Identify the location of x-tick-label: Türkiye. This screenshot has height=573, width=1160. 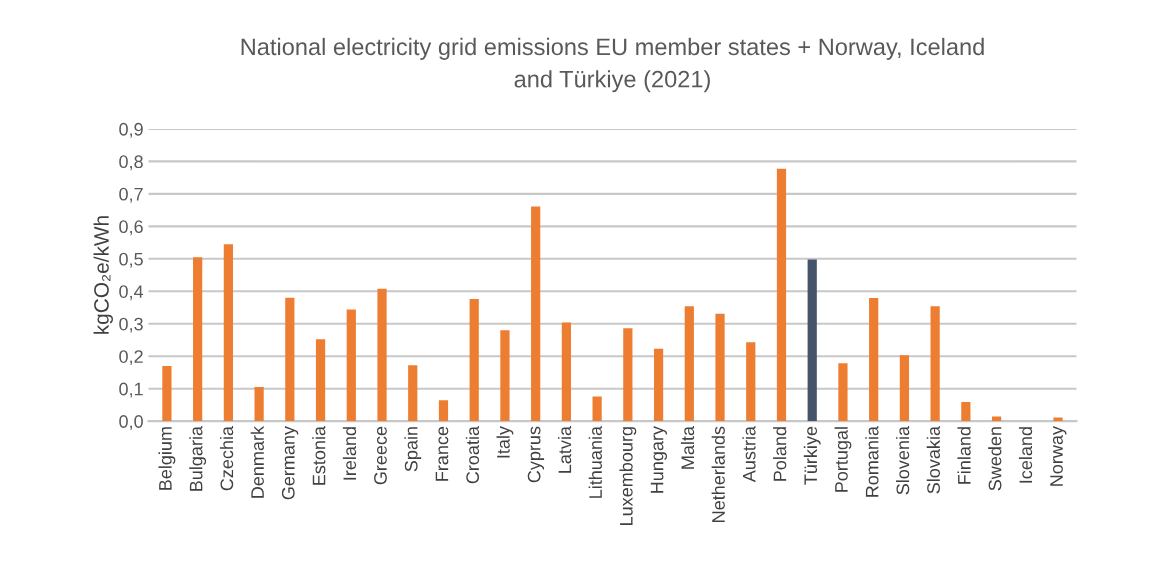
(812, 455).